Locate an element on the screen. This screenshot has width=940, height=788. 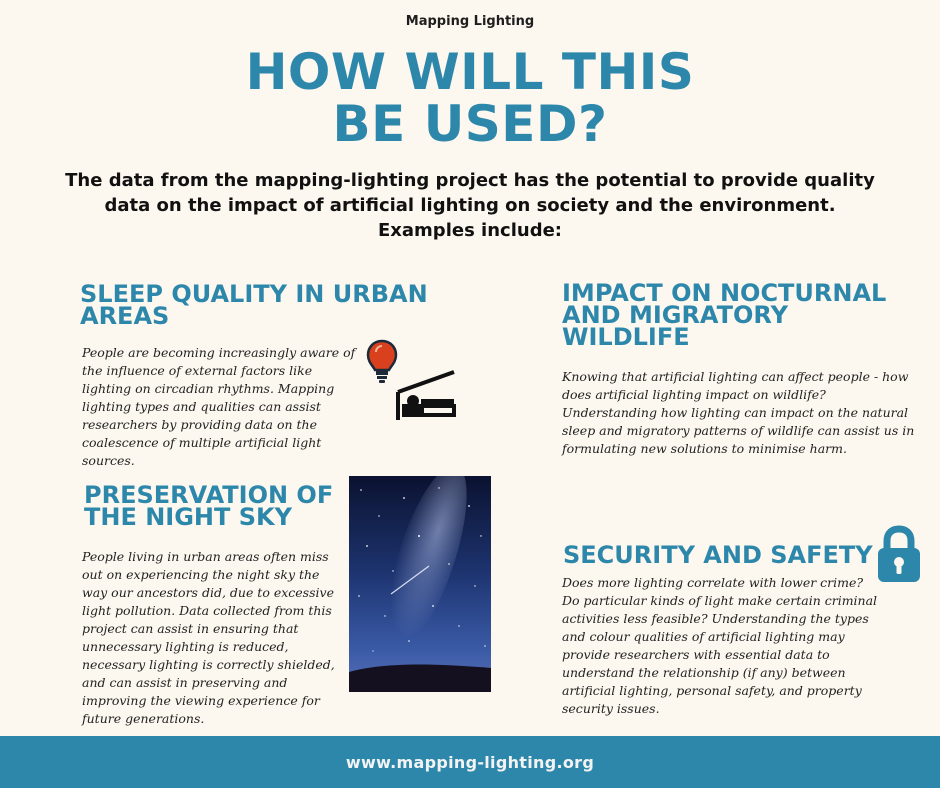
night-sky-title-line-2: THE NIGHT SKY is located at coordinates (188, 517).